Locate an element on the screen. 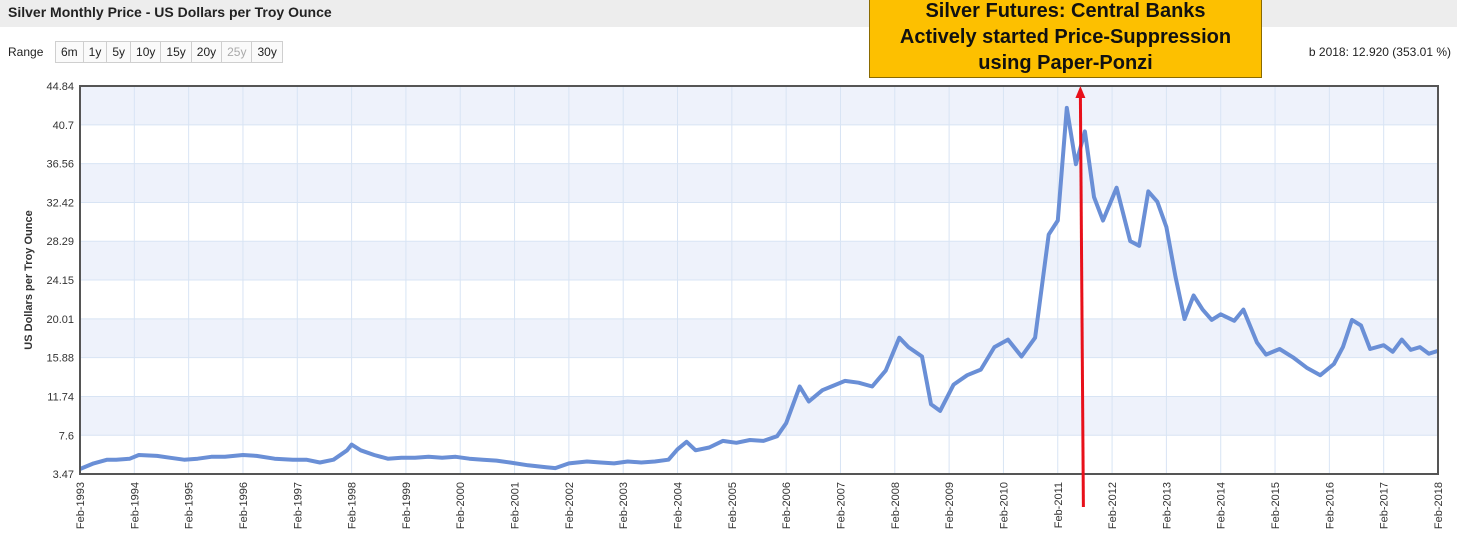 This screenshot has width=1457, height=553. x-tick-label: Feb-2015 is located at coordinates (1276, 505).